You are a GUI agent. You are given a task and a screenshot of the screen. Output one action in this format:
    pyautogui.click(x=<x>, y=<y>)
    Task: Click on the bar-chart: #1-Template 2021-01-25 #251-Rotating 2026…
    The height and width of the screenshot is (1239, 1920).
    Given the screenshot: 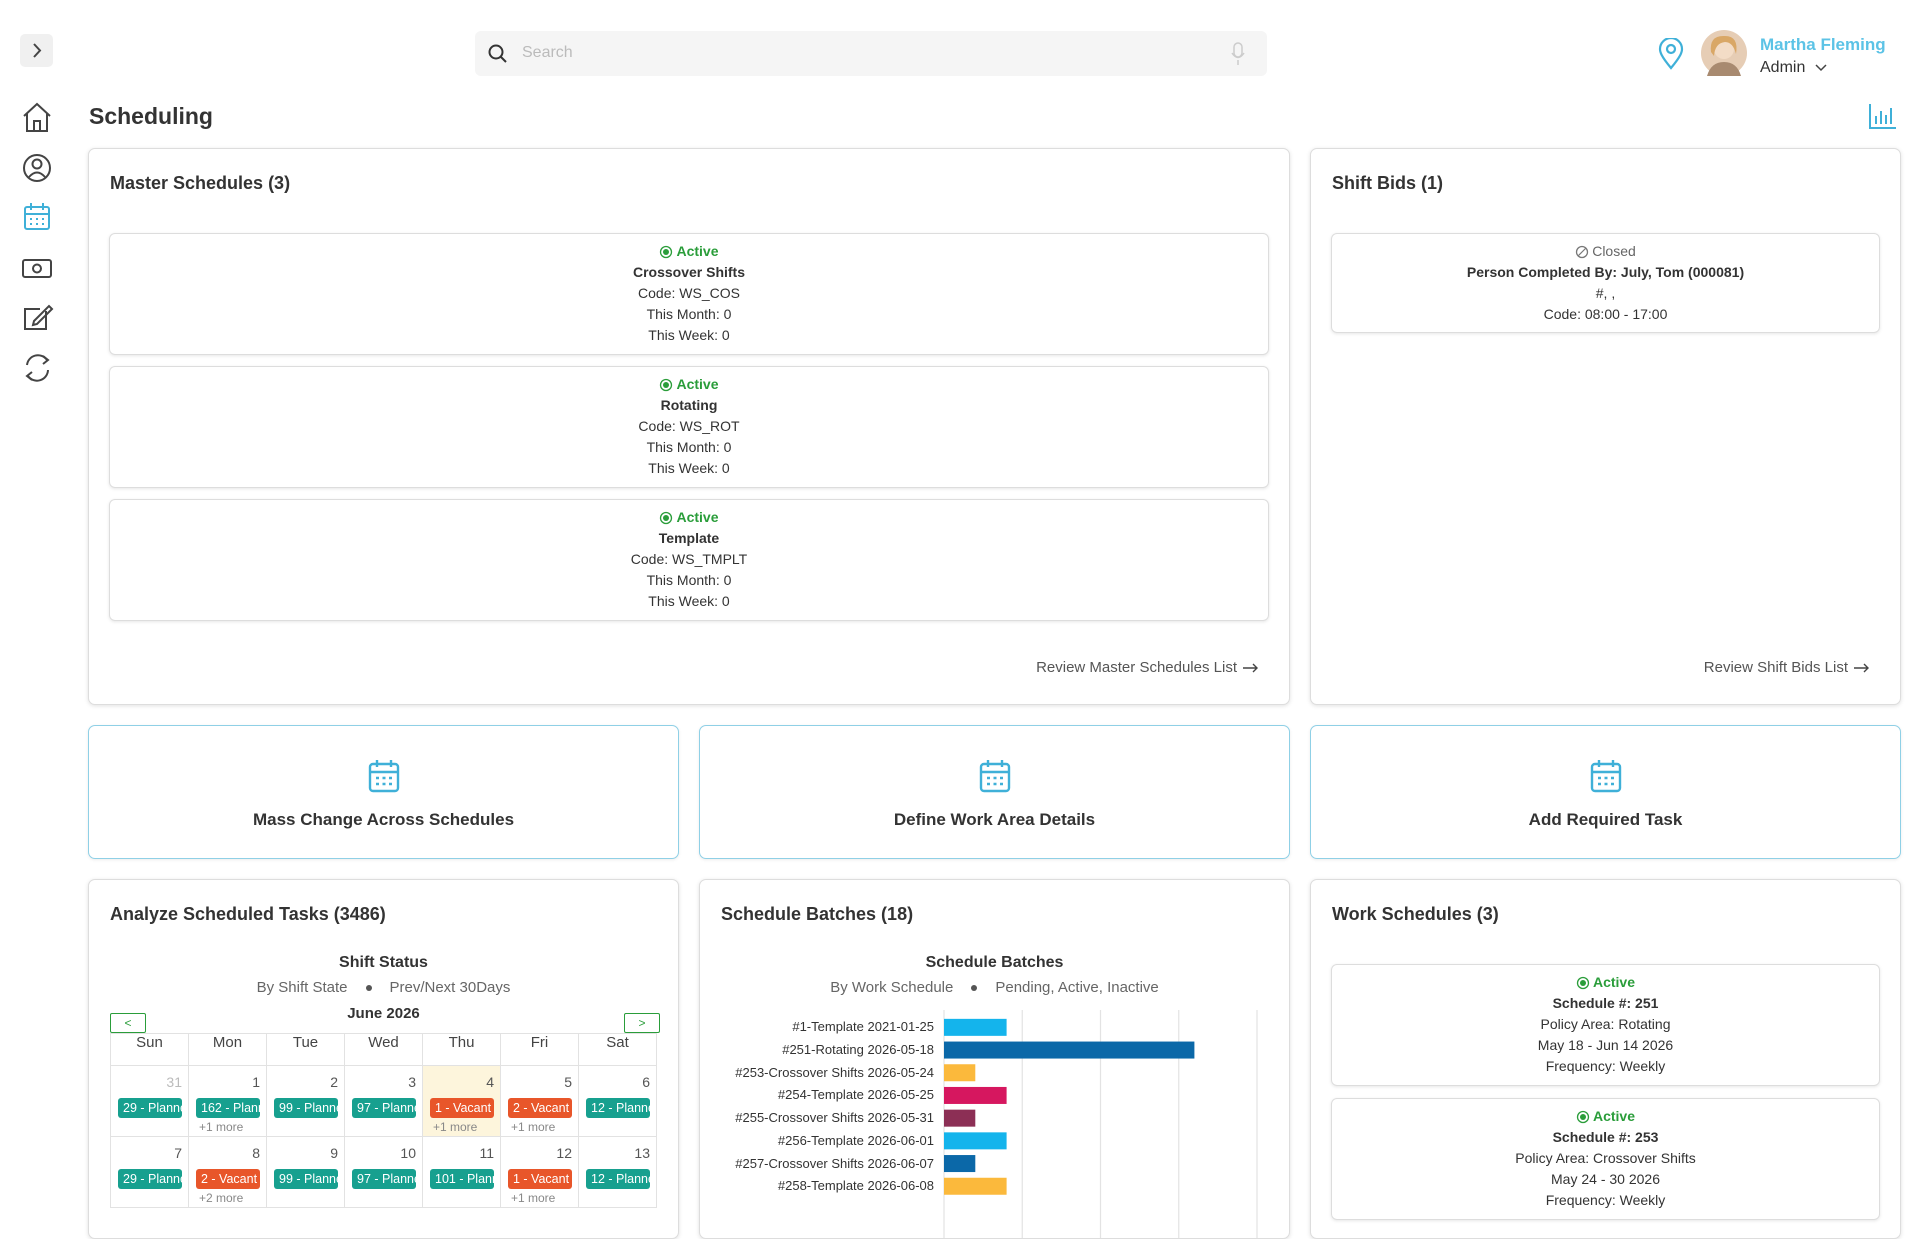 What is the action you would take?
    pyautogui.click(x=994, y=1059)
    